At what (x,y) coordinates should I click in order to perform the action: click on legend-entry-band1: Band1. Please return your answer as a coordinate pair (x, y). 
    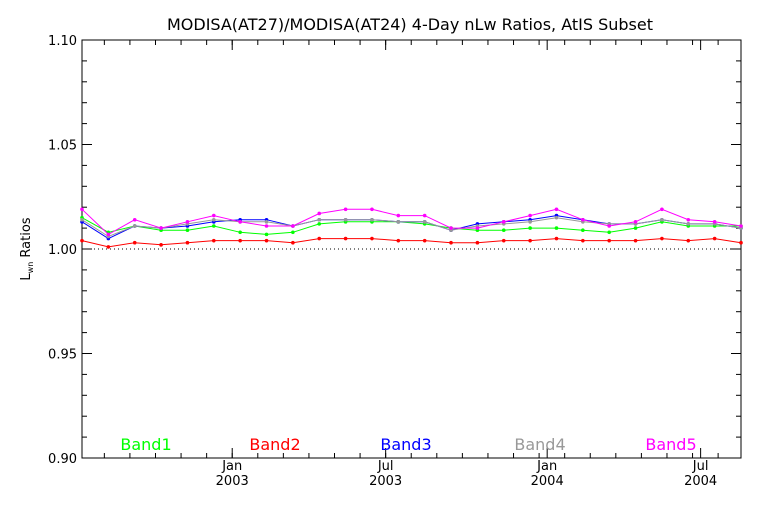
    Looking at the image, I should click on (145, 444).